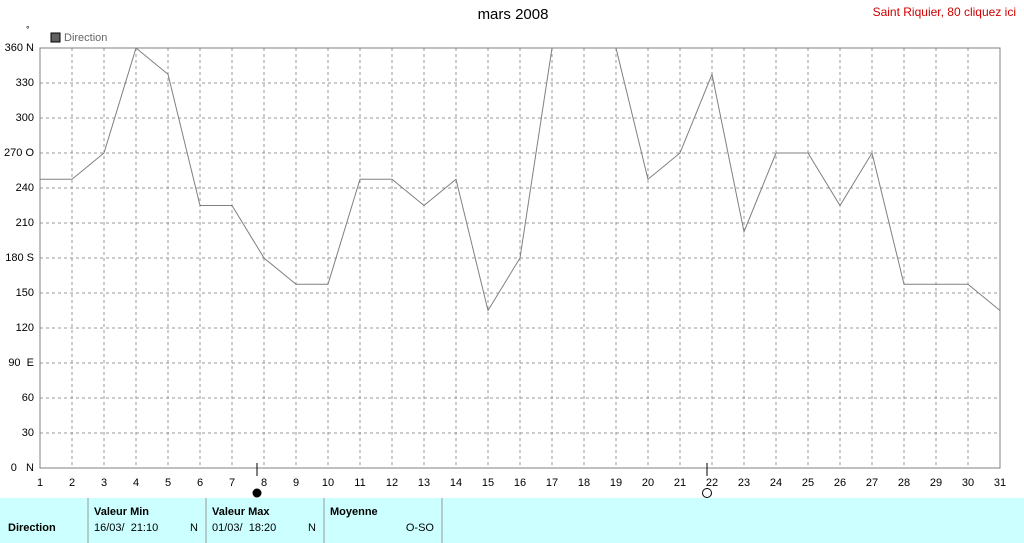  I want to click on x-tick-label: 27, so click(872, 483).